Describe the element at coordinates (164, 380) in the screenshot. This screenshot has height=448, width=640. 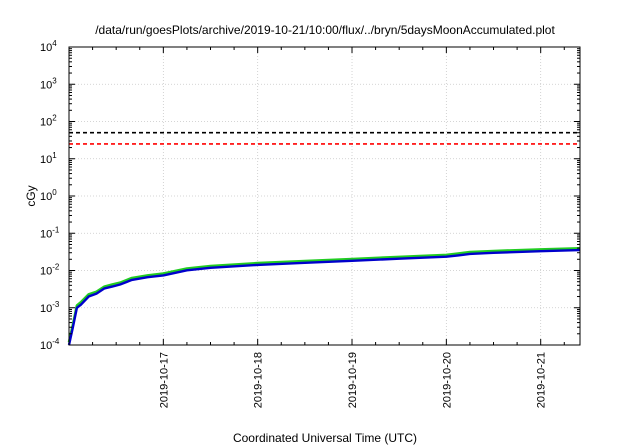
I see `x-tick-label: 2019-10-17` at that location.